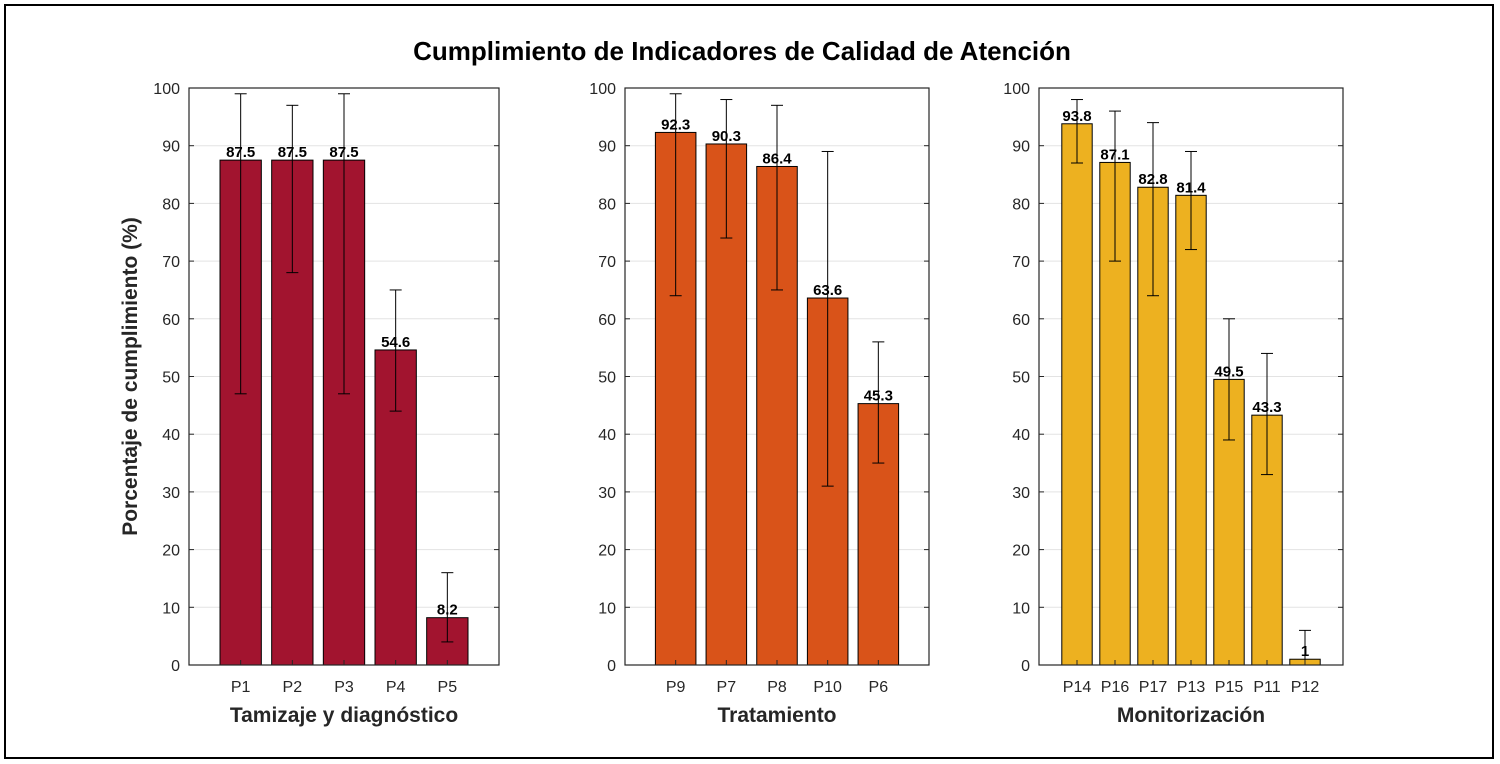 This screenshot has height=764, width=1500. Describe the element at coordinates (1153, 687) in the screenshot. I see `x-tick-label-P17: P17` at that location.